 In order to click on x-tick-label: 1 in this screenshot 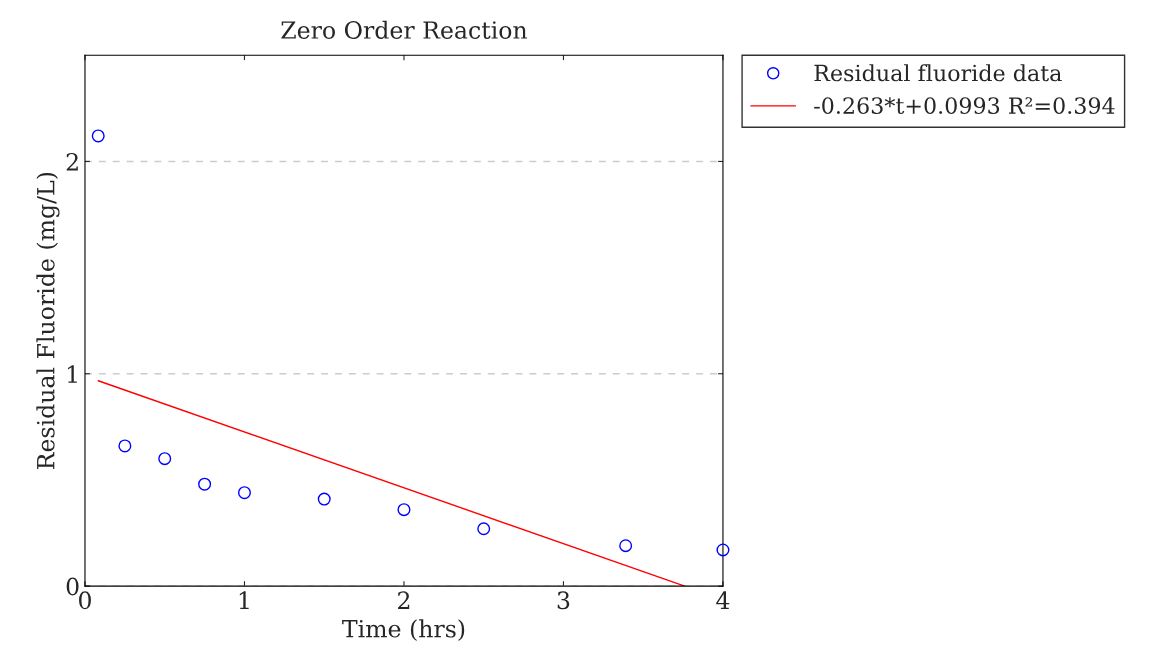, I will do `click(244, 600)`.